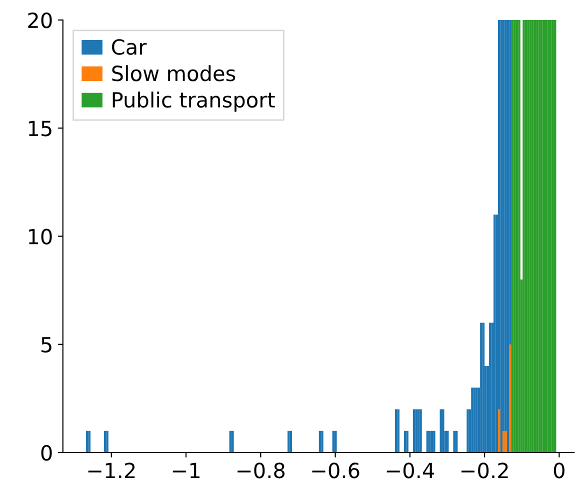 The image size is (577, 500). I want to click on y-tick-label: 5, so click(47, 345).